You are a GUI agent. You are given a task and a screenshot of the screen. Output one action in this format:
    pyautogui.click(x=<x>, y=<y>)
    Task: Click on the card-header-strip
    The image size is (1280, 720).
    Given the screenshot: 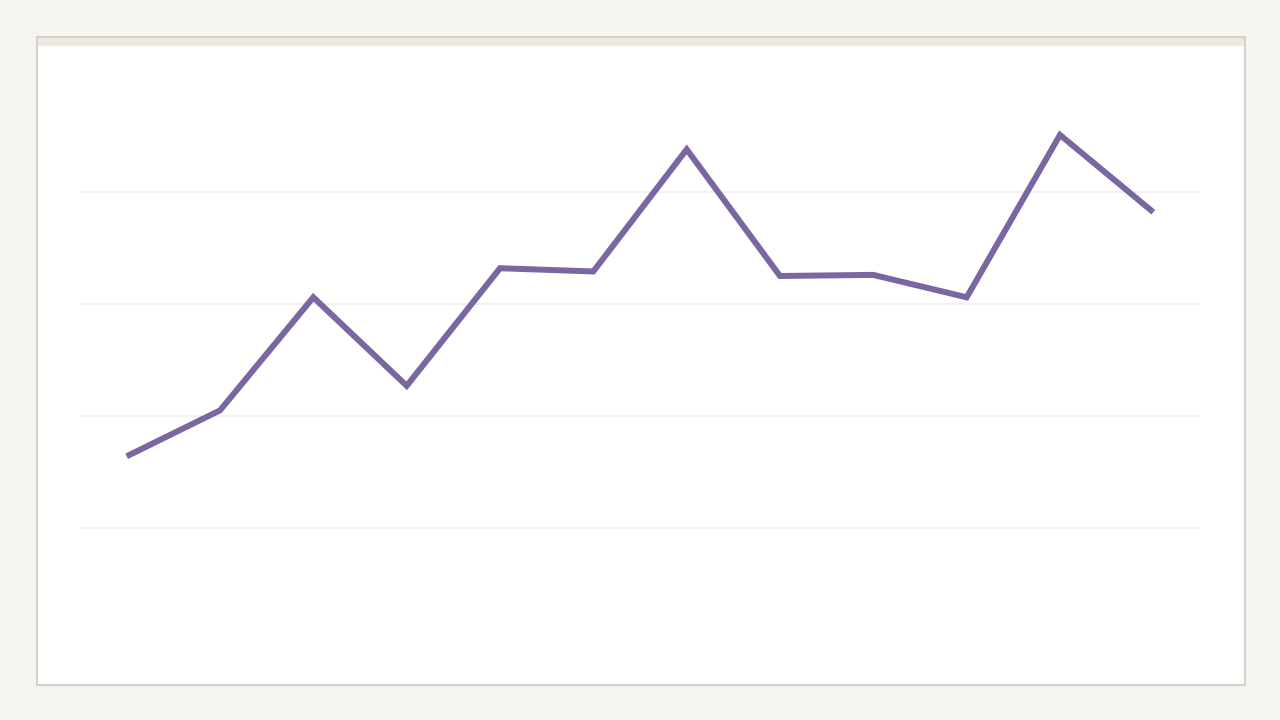 What is the action you would take?
    pyautogui.click(x=641, y=42)
    